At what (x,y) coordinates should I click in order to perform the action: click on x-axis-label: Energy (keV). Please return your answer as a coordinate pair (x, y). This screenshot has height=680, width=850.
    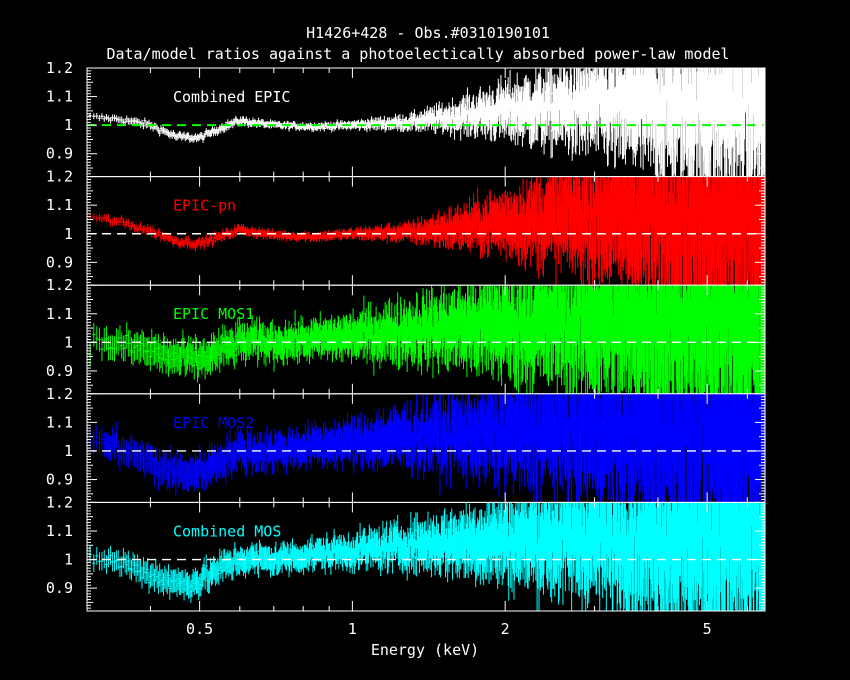
    Looking at the image, I should click on (425, 650).